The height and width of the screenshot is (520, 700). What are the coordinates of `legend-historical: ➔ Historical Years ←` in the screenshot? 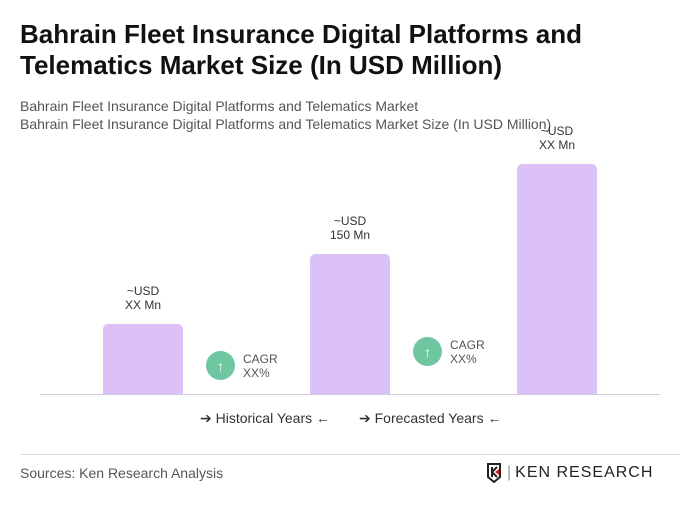 It's located at (265, 418).